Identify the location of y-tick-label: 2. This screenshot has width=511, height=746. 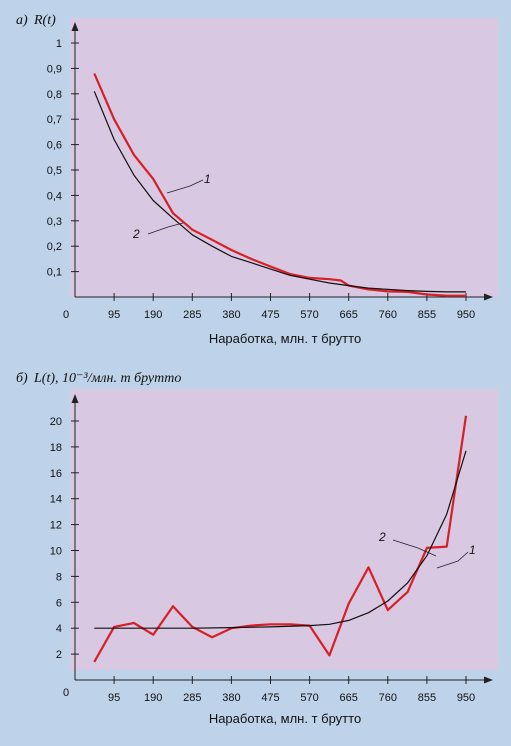
(59, 655).